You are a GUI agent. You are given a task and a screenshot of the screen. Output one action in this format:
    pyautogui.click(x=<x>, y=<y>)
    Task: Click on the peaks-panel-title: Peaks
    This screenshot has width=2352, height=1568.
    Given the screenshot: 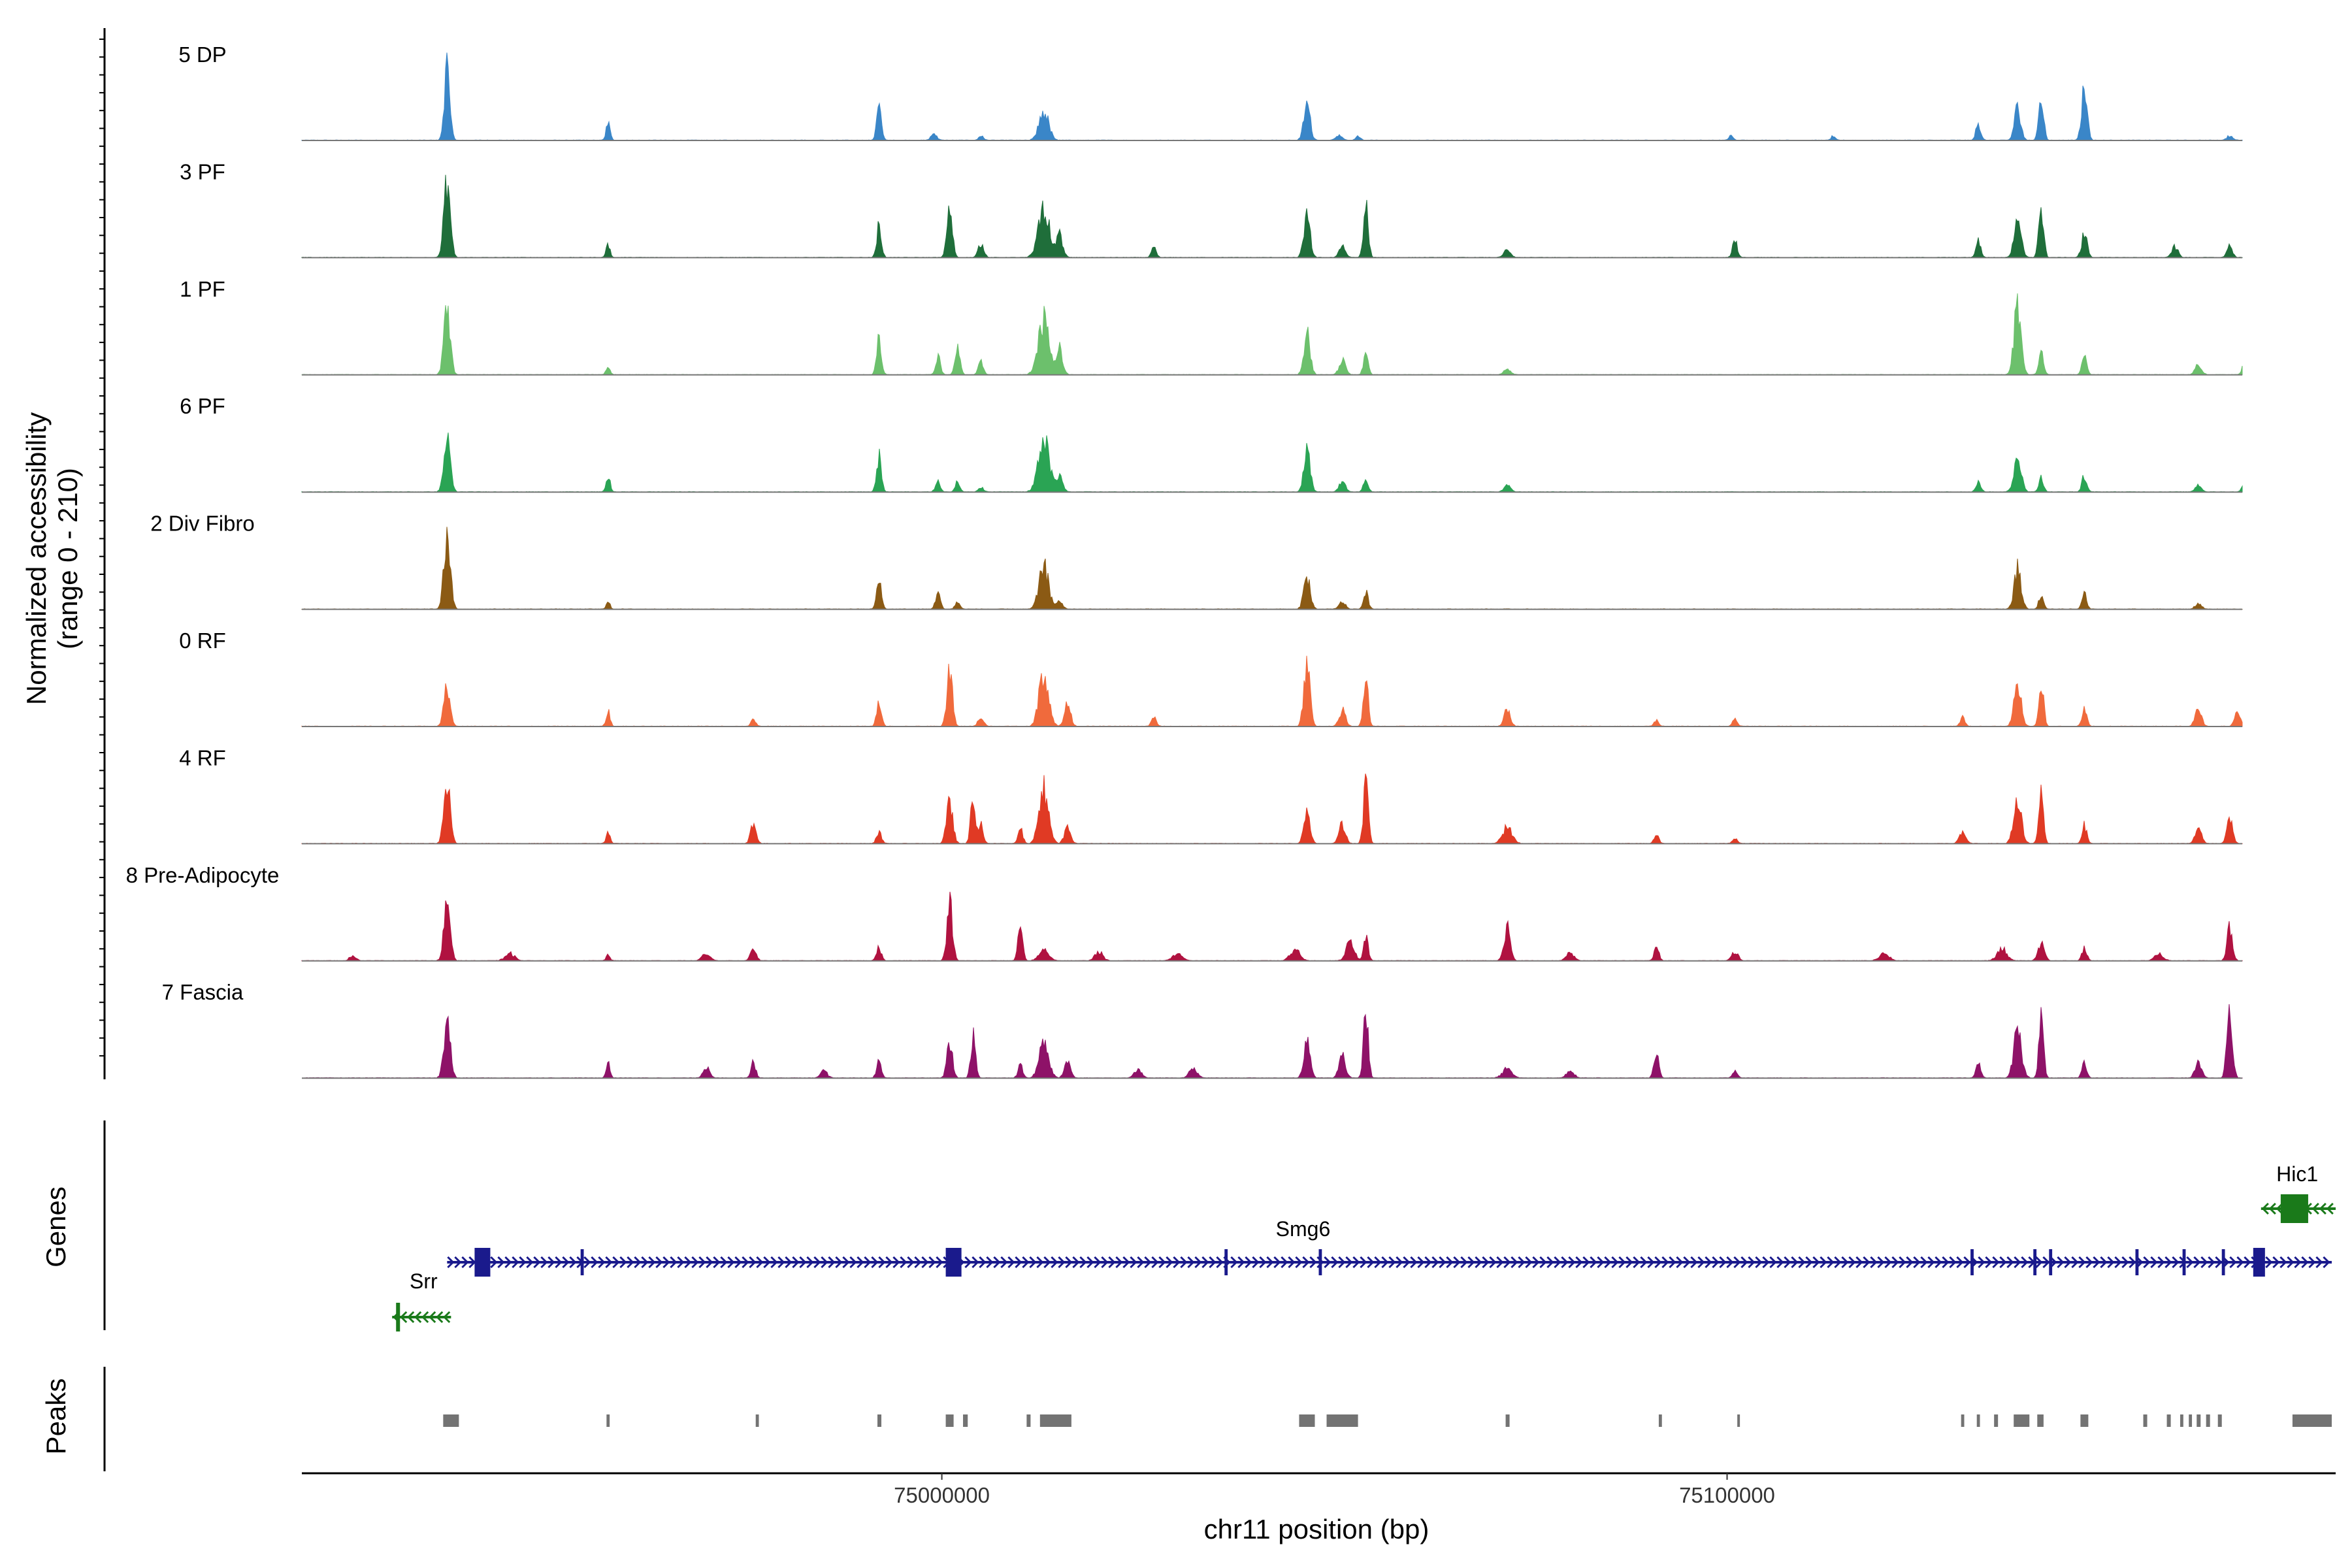 What is the action you would take?
    pyautogui.click(x=56, y=1417)
    